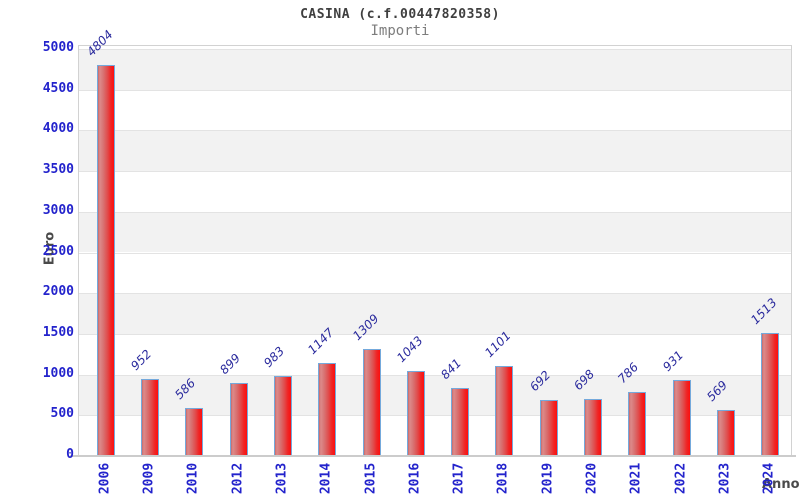 Image resolution: width=800 pixels, height=500 pixels. Describe the element at coordinates (400, 31) in the screenshot. I see `chart-subtitle: Importi` at that location.